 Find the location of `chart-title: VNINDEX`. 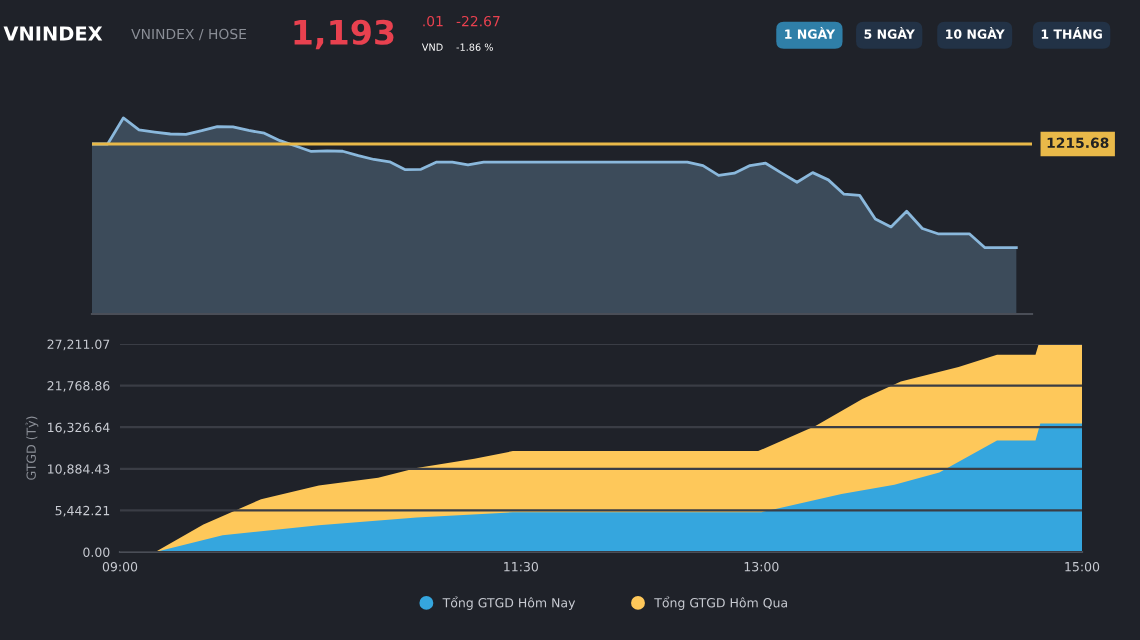

chart-title: VNINDEX is located at coordinates (53, 33).